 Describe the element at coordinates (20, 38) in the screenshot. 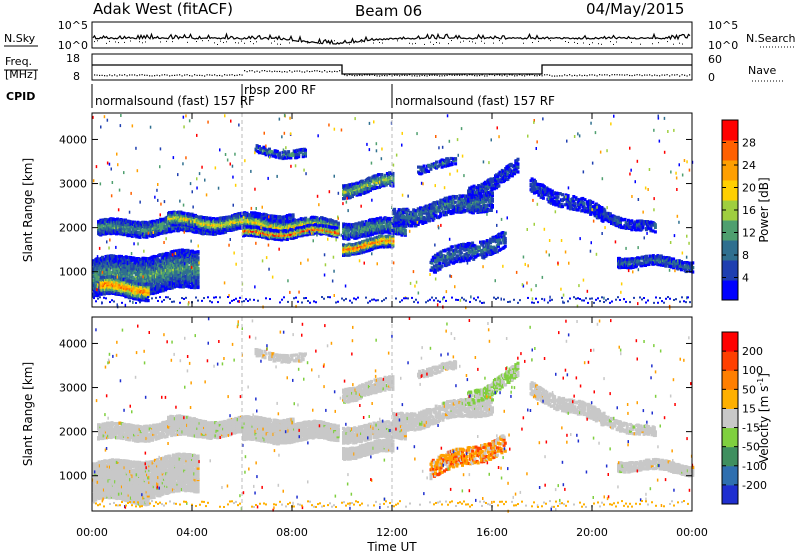

I see `noise-sky-label: N.Sky` at that location.